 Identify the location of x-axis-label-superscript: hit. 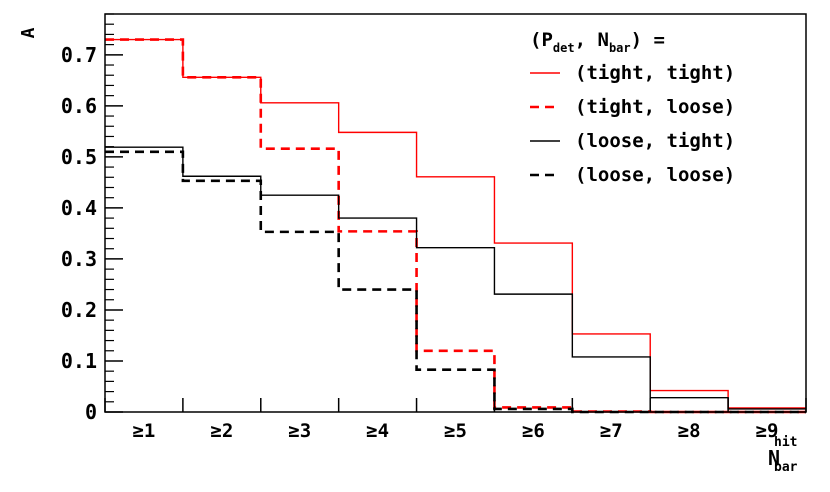
(785, 442).